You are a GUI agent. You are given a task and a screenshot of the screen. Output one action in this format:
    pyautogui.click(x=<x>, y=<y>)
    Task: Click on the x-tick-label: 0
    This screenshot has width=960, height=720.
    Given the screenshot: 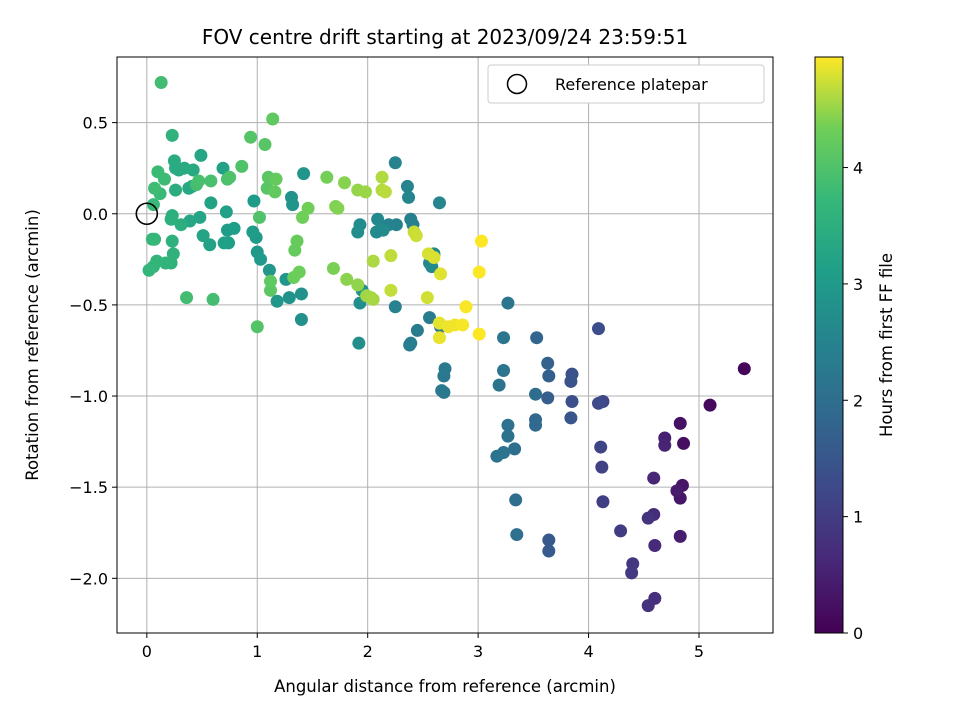 What is the action you would take?
    pyautogui.click(x=147, y=651)
    